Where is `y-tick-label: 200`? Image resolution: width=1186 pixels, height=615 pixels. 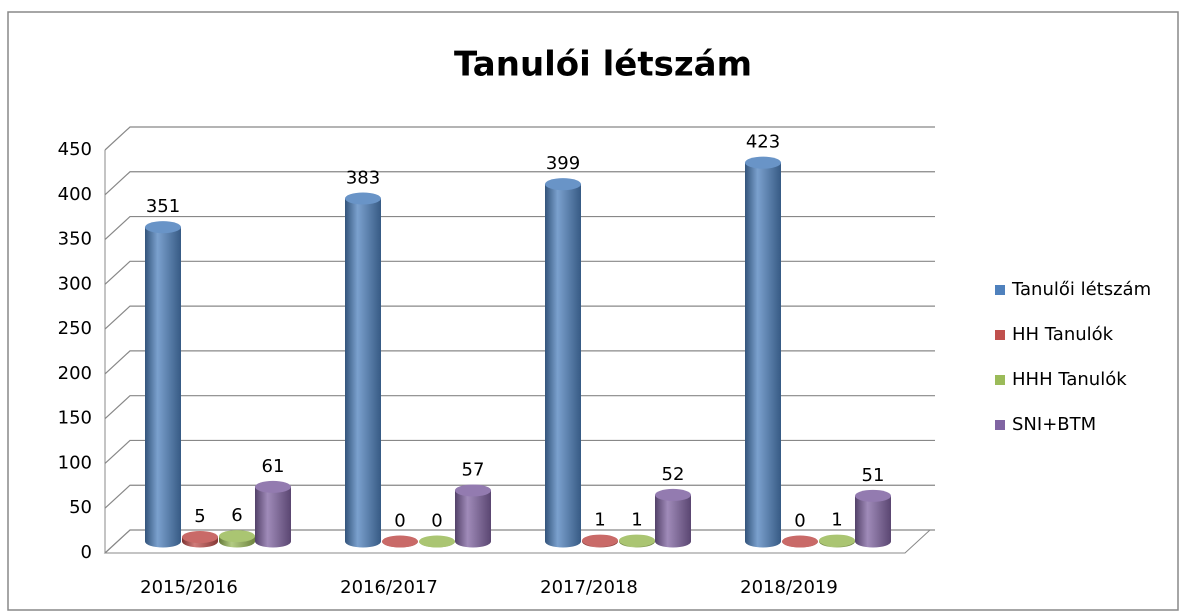
y-tick-label: 200 is located at coordinates (75, 373).